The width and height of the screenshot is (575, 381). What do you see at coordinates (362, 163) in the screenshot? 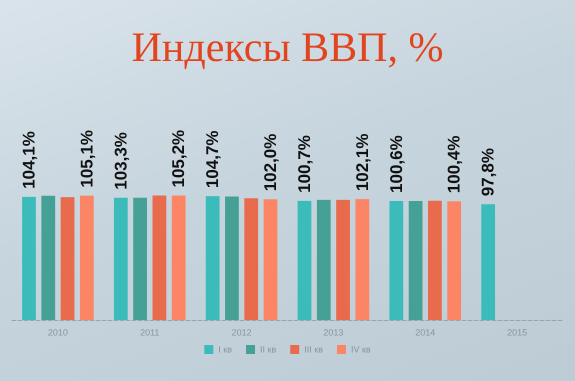
I see `data-label: 102,1%` at bounding box center [362, 163].